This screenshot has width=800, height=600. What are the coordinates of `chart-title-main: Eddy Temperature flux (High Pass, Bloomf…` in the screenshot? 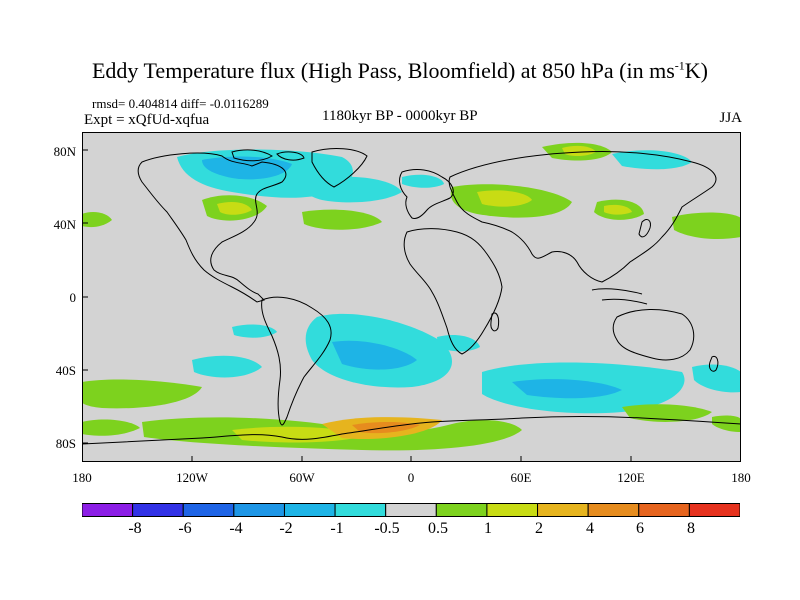 It's located at (383, 70).